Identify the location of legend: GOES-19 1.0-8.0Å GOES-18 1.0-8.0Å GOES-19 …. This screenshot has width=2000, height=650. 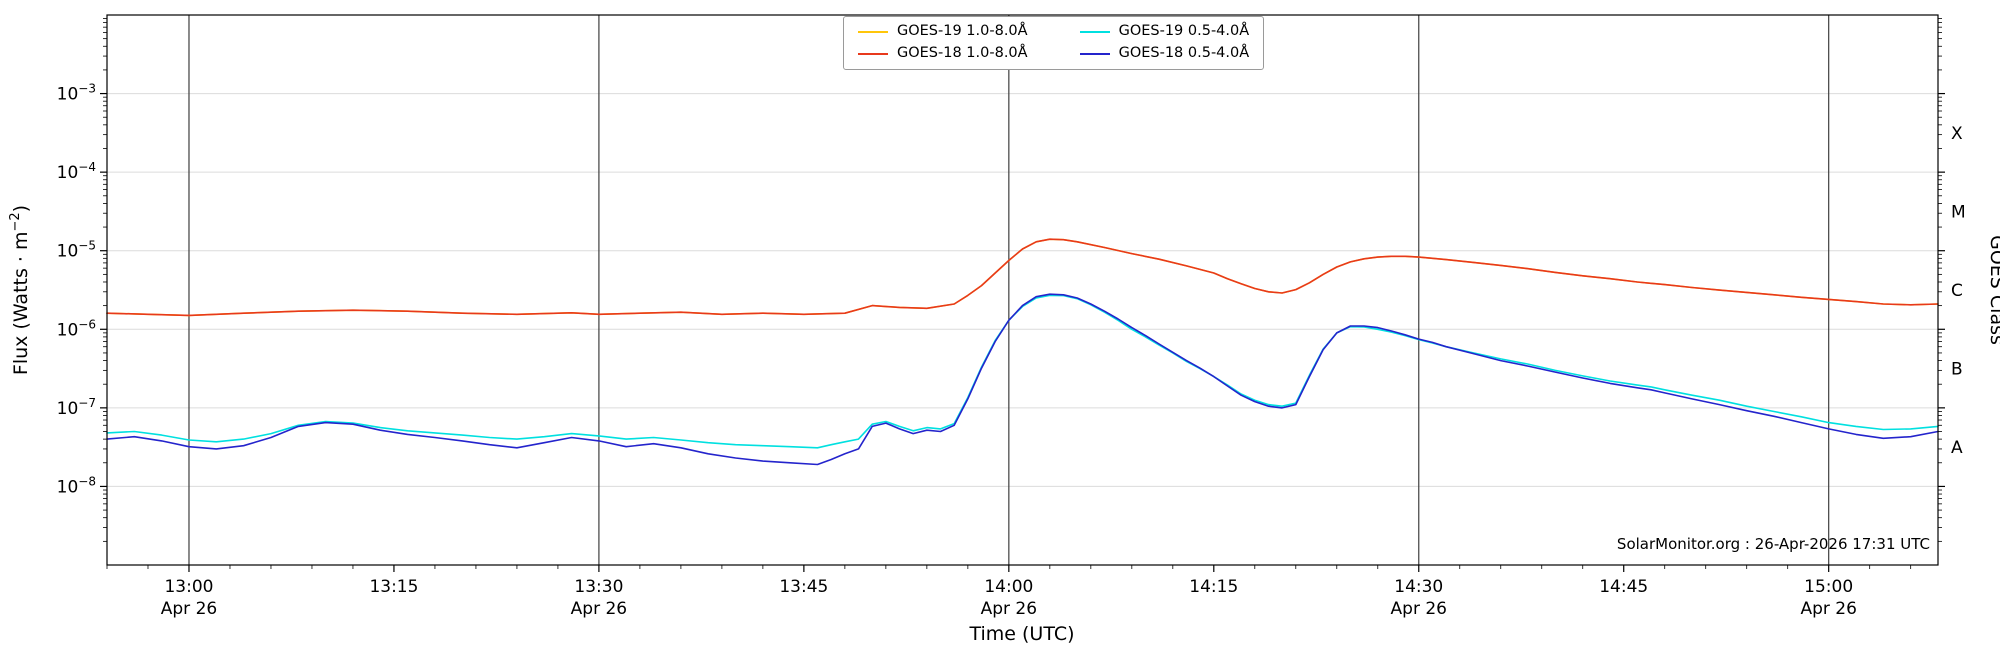
(1054, 43).